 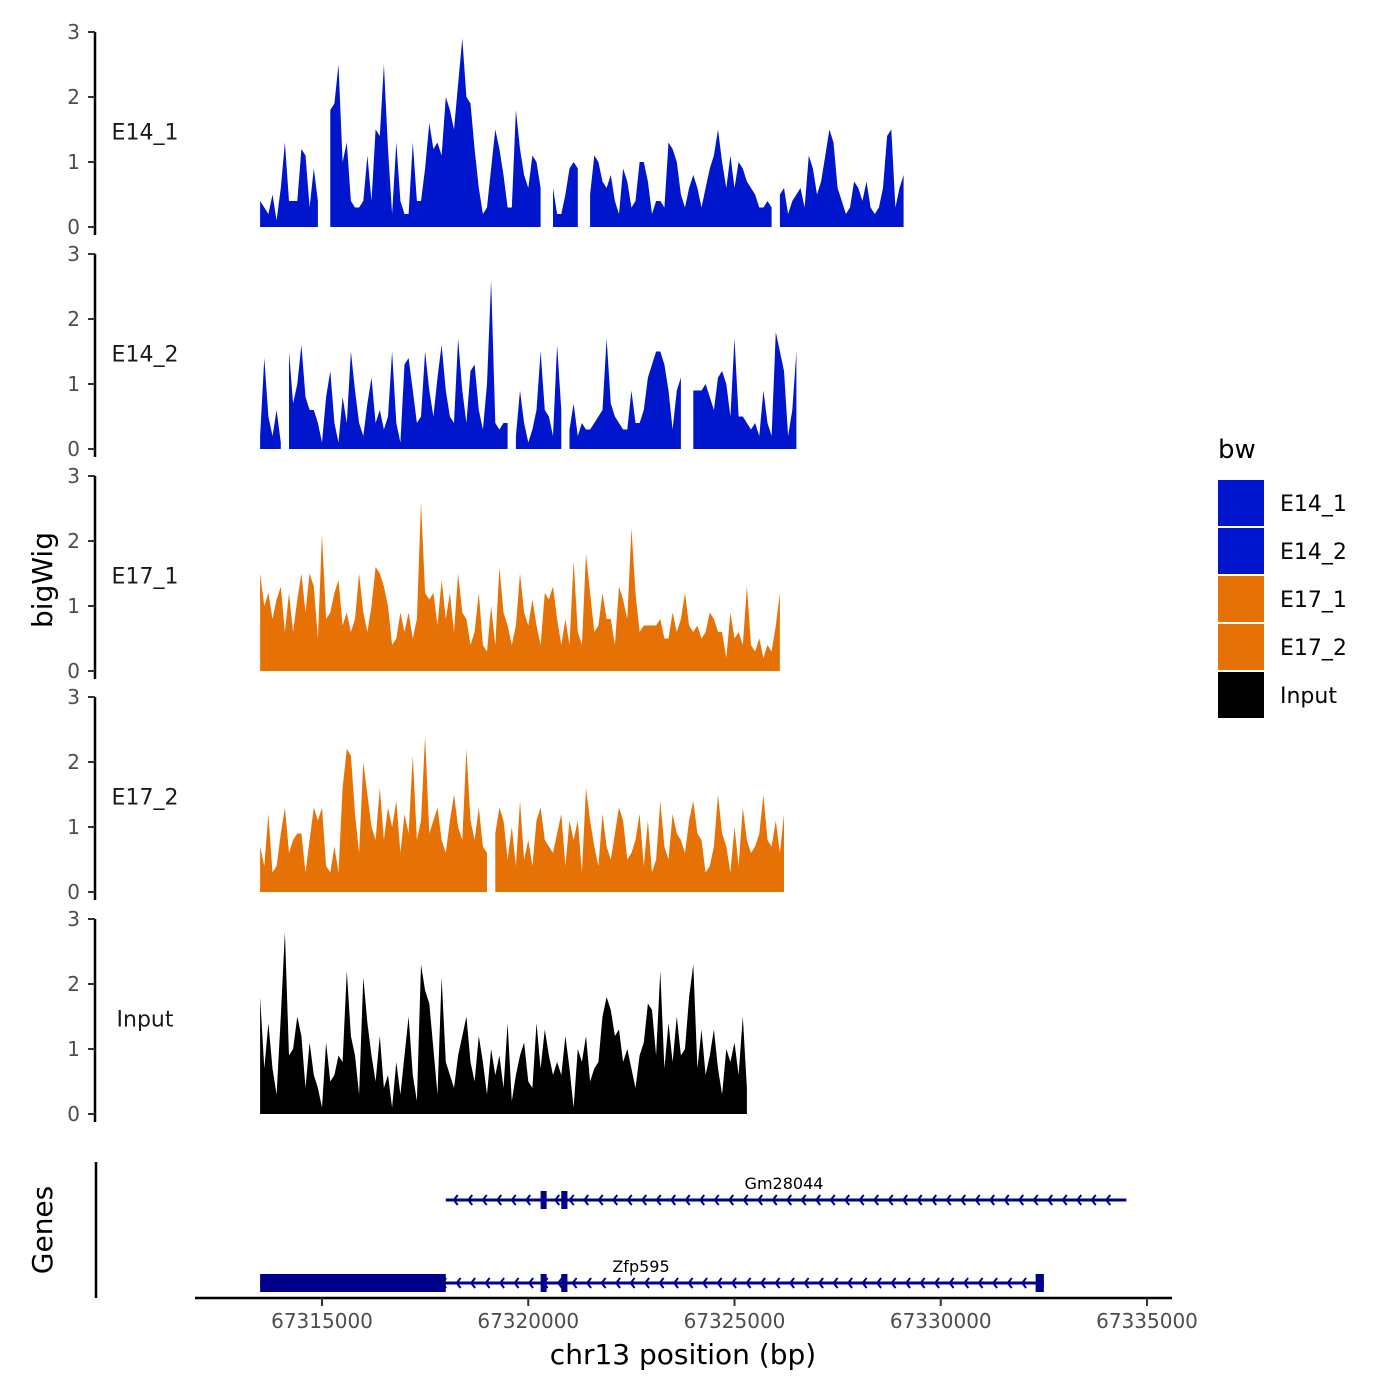 What do you see at coordinates (734, 1315) in the screenshot?
I see `x-axis-ticks: 67315000 67320000 67325000 67330000 67335000` at bounding box center [734, 1315].